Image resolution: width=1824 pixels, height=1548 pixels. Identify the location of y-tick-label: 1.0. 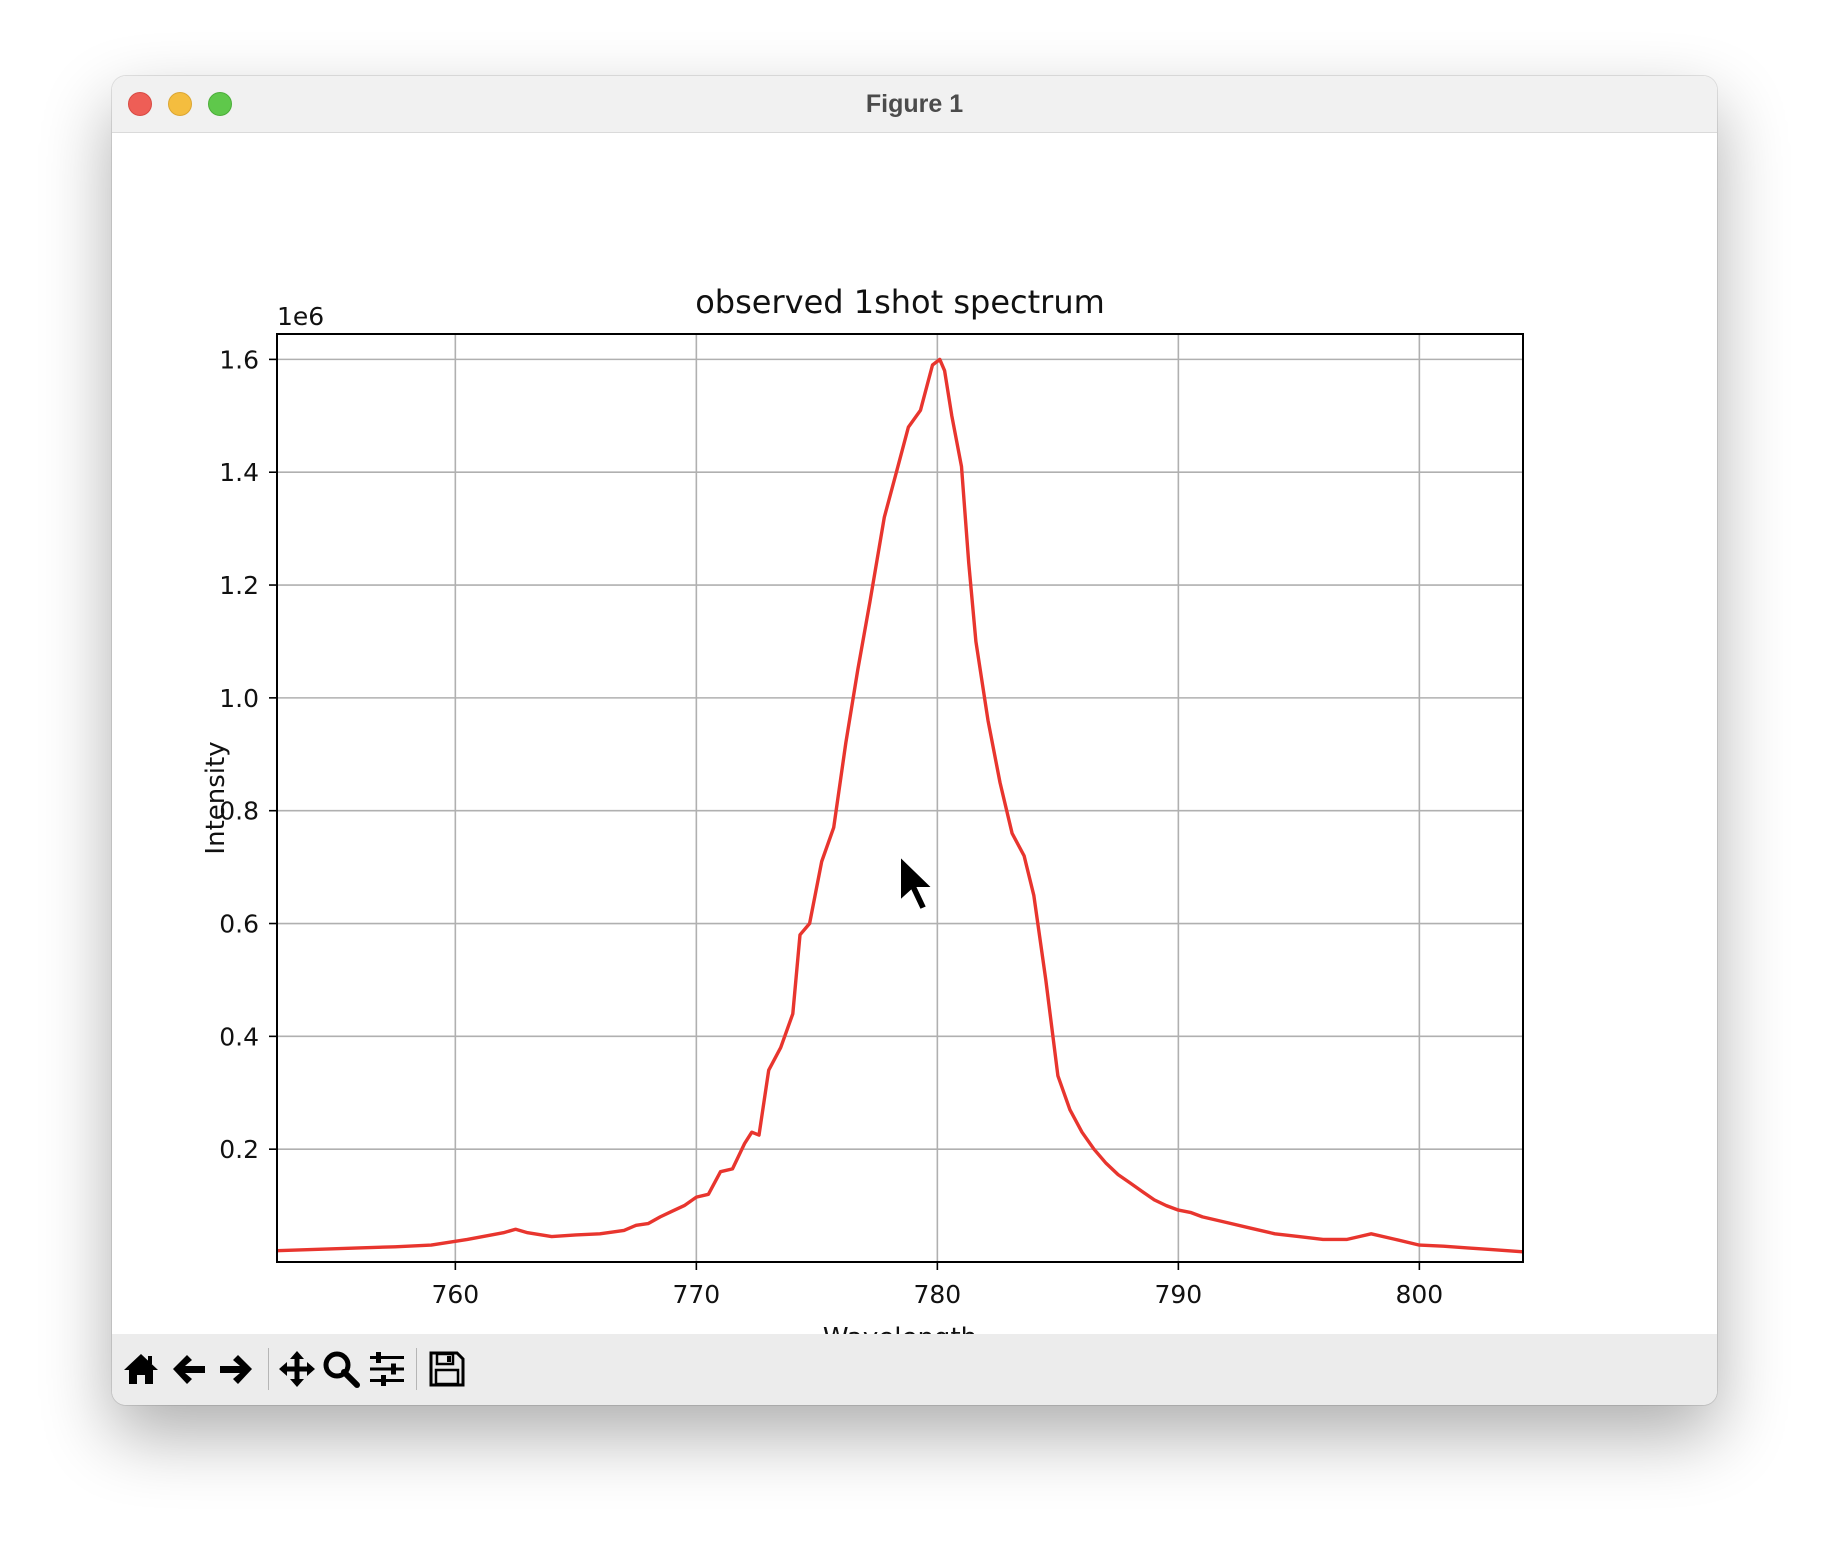
(239, 698).